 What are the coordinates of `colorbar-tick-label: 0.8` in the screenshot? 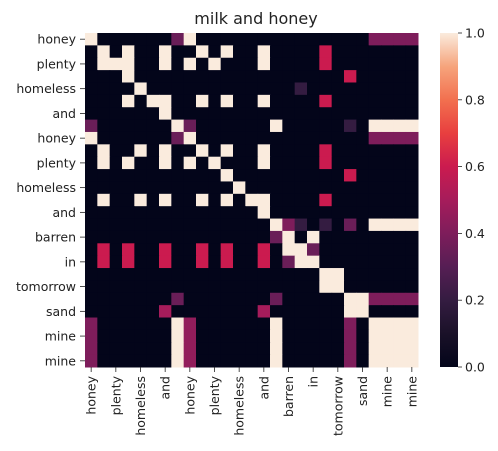 It's located at (475, 99).